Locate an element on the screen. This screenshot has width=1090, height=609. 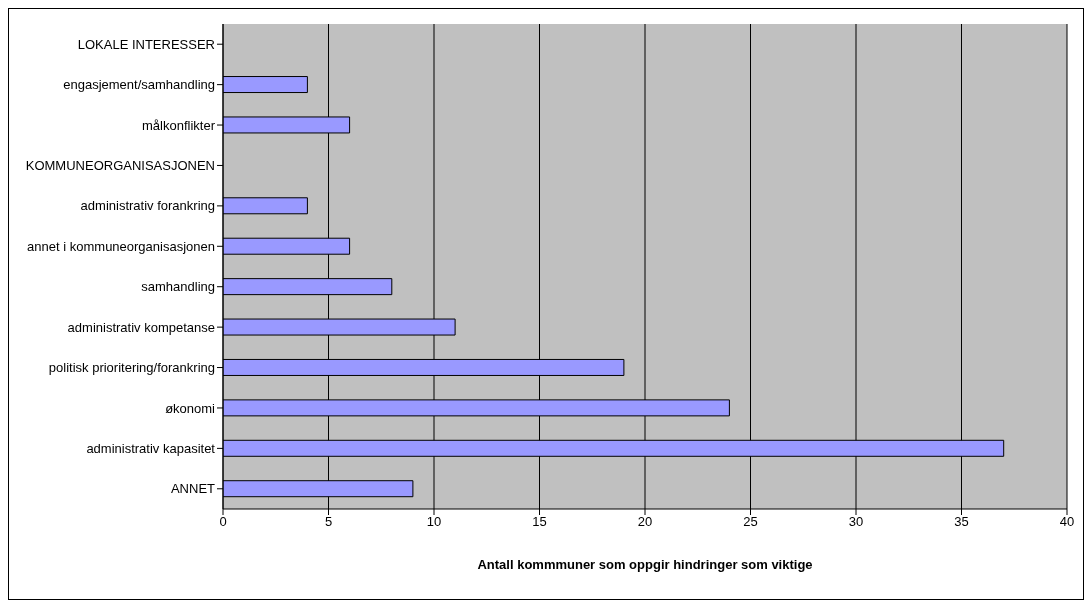
y-tick-label: ANNET is located at coordinates (193, 489).